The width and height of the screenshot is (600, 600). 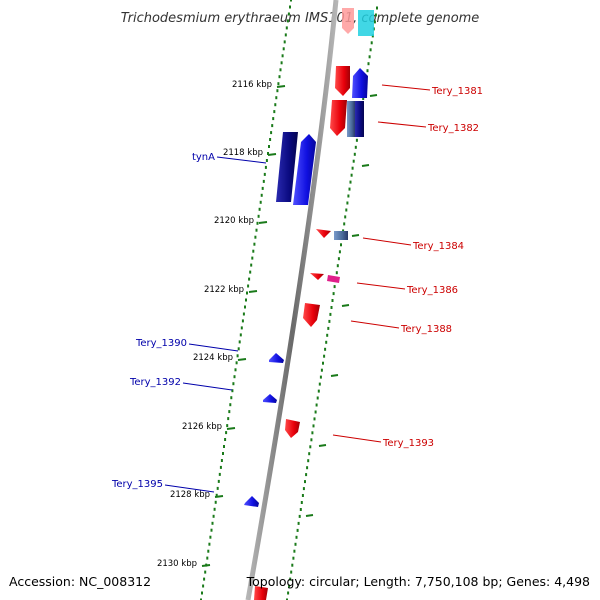 I want to click on gene-label-tery-1386: Tery_1386, so click(x=432, y=290).